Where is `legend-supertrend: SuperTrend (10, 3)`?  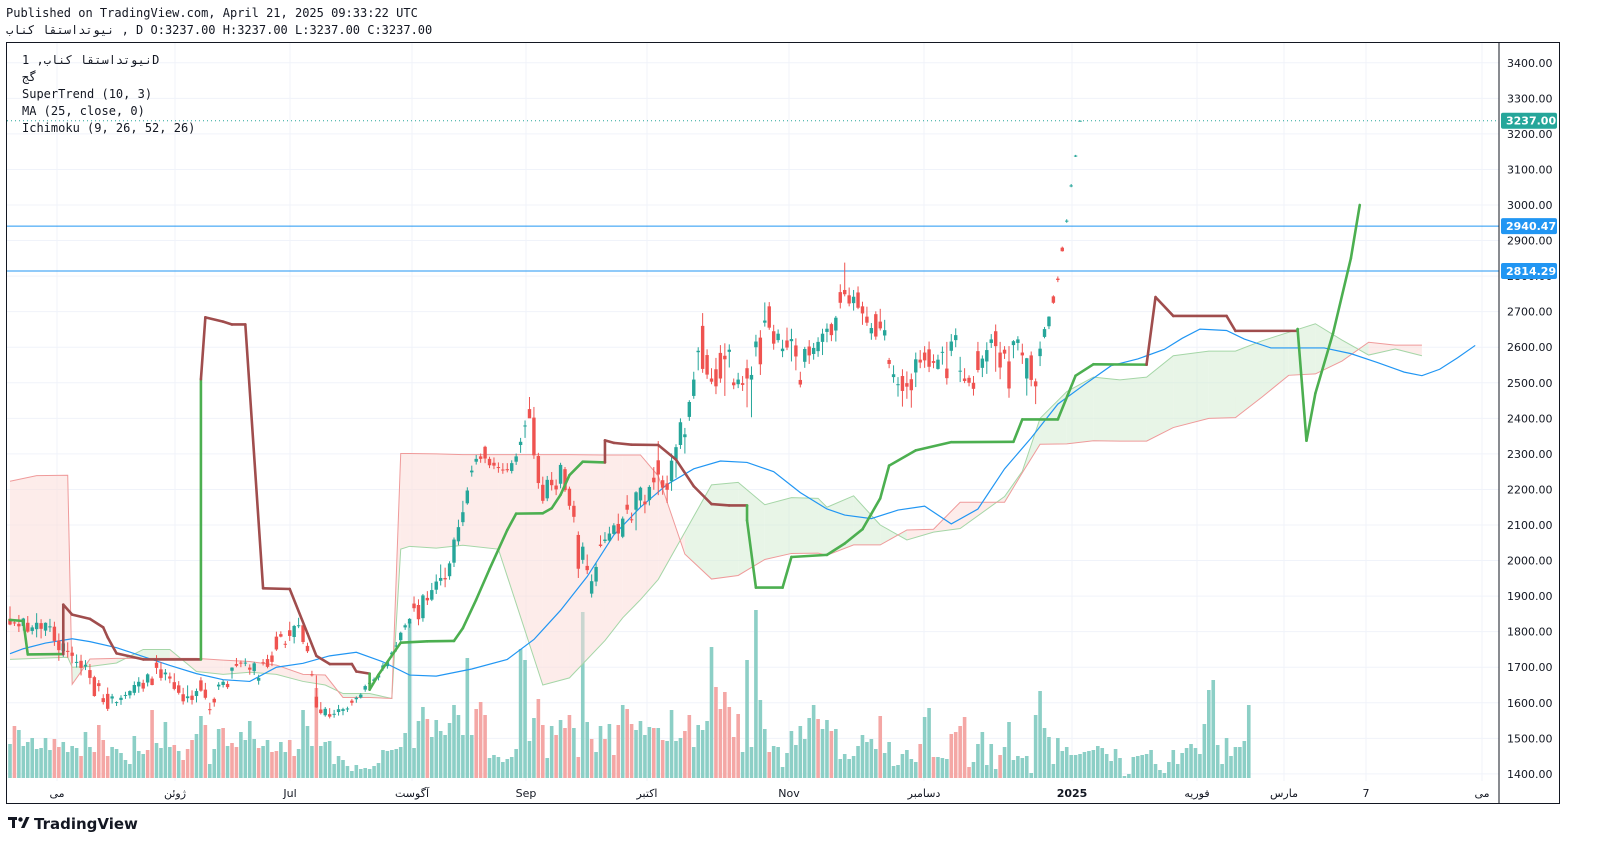
legend-supertrend: SuperTrend (10, 3) is located at coordinates (87, 94).